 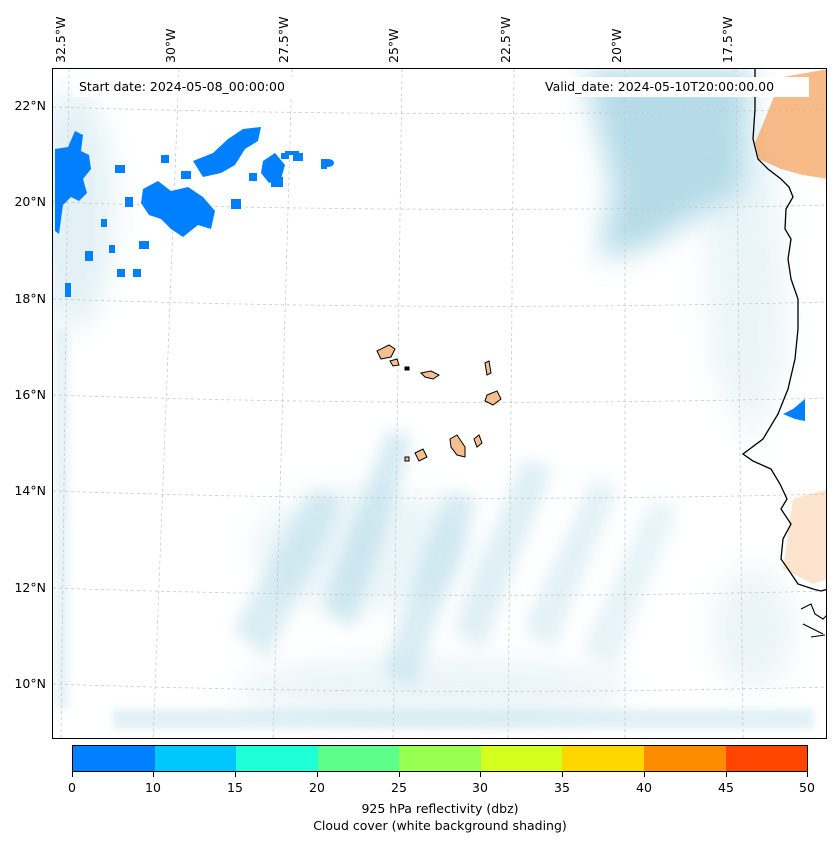 I want to click on colorbar-label-40: 40, so click(x=644, y=787).